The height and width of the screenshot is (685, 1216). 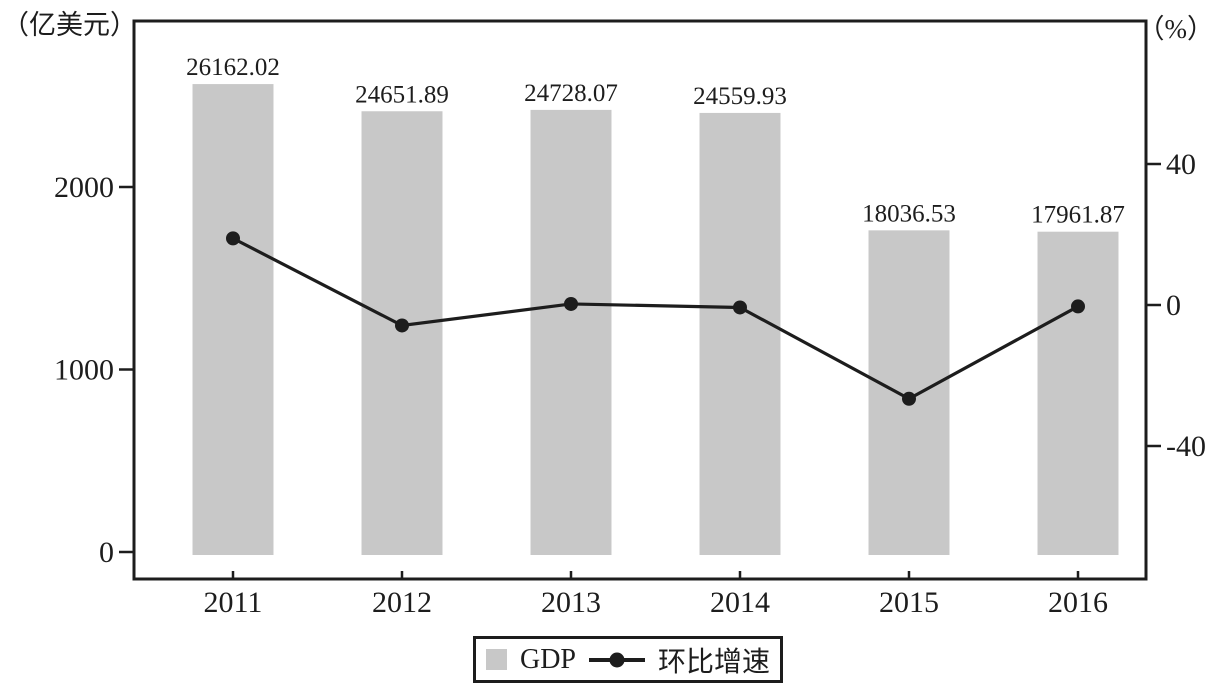 I want to click on gdp-bar-value-label: 24728.07, so click(x=571, y=93).